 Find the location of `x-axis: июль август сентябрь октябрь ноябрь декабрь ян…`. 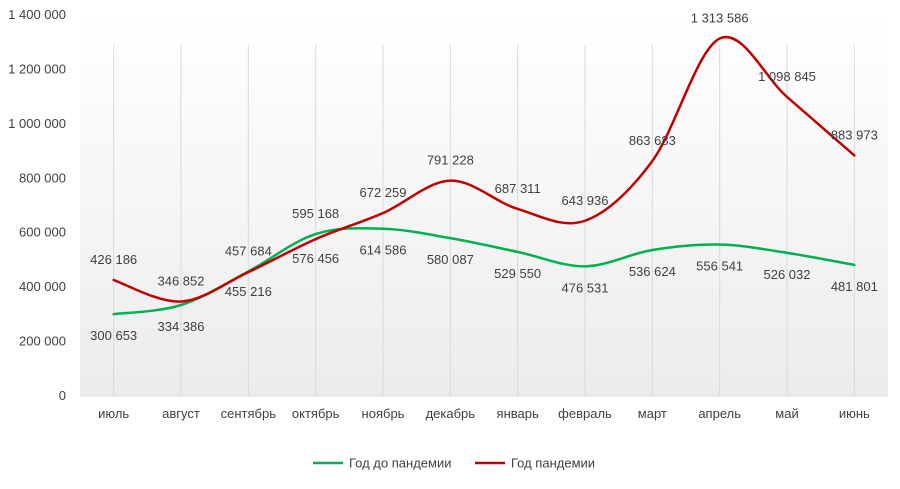

x-axis: июль август сентябрь октябрь ноябрь декабрь ян… is located at coordinates (484, 413).